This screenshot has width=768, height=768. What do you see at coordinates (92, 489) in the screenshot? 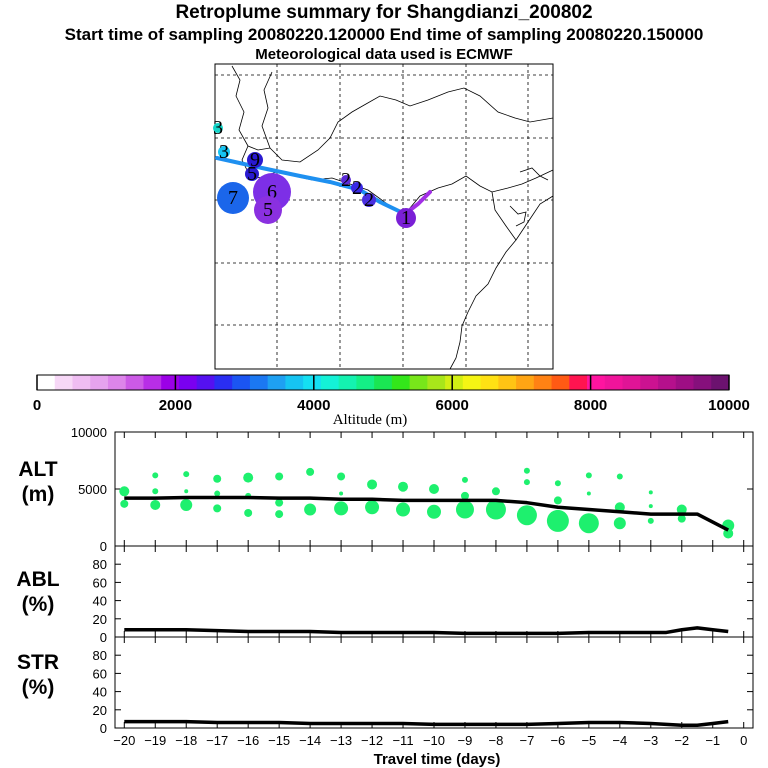
I see `y-tick-label: 5000` at bounding box center [92, 489].